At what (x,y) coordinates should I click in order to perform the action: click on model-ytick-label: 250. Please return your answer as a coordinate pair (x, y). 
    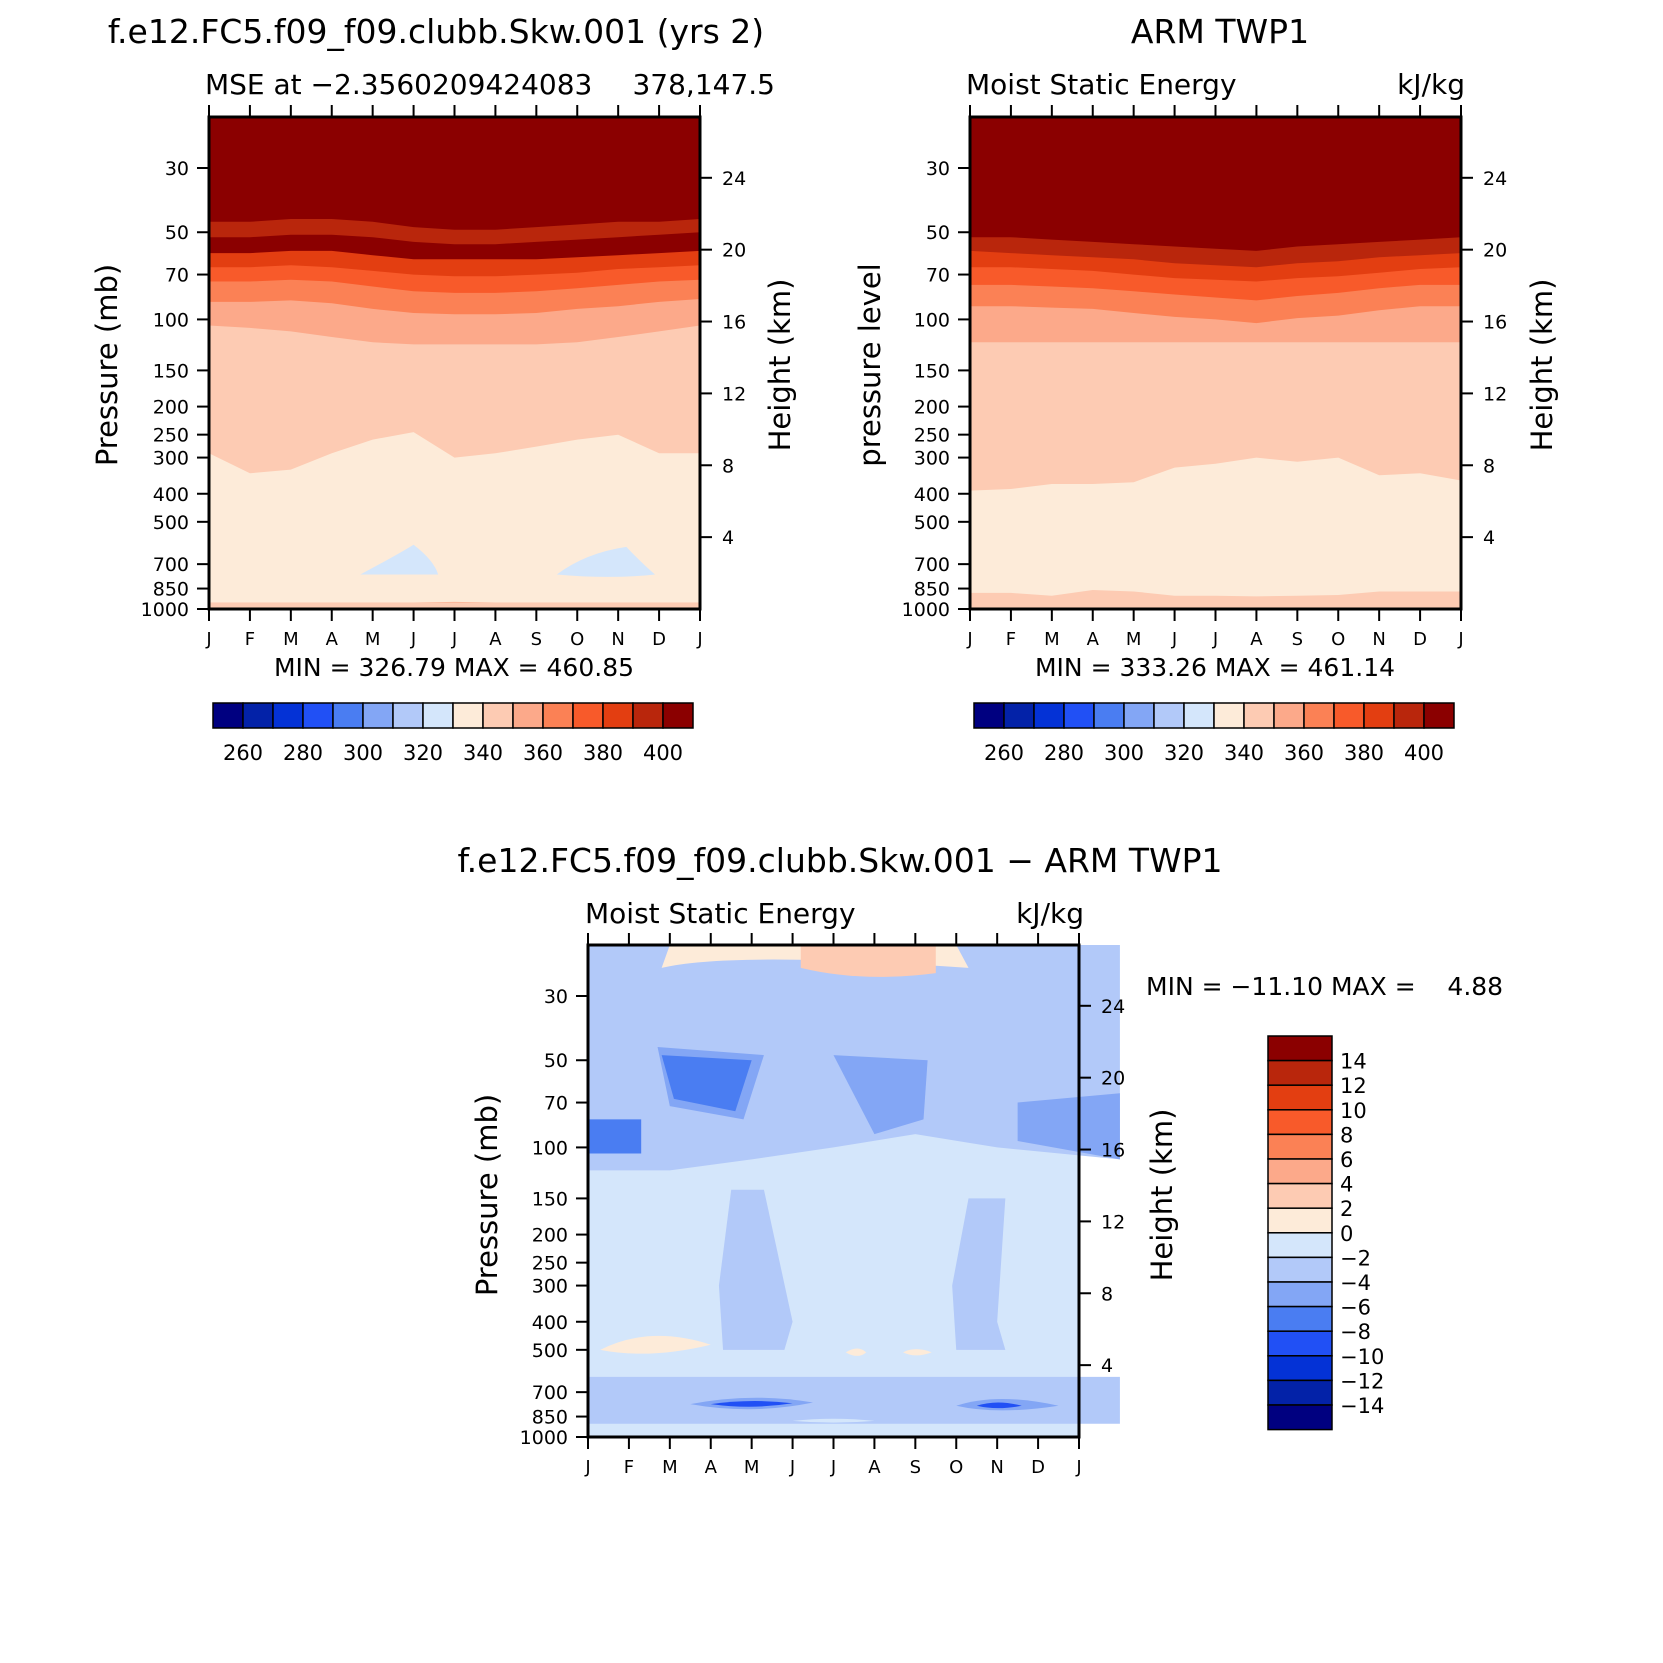
    Looking at the image, I should click on (171, 436).